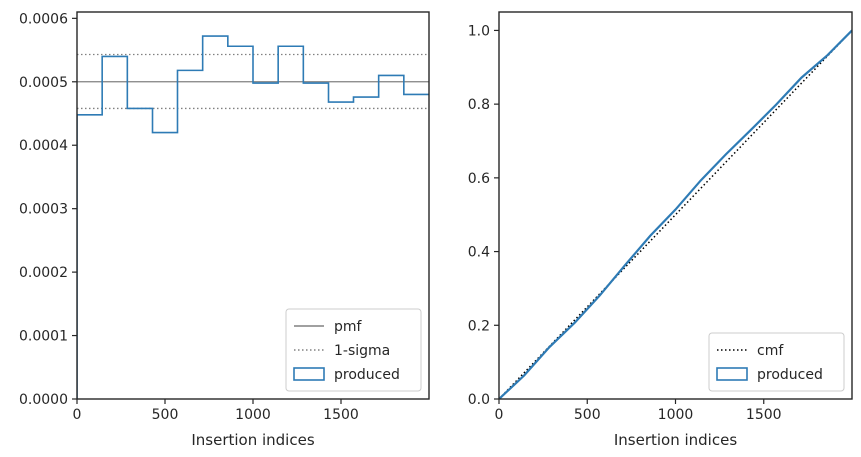 This screenshot has width=861, height=457. Describe the element at coordinates (43, 146) in the screenshot. I see `y-tick-label: 0.0004` at that location.